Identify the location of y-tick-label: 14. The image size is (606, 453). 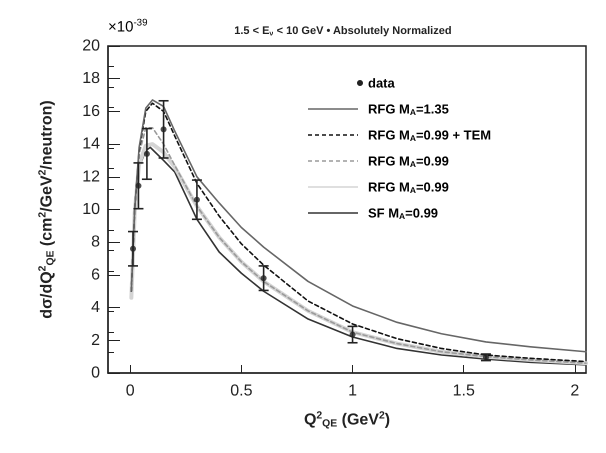
(91, 144).